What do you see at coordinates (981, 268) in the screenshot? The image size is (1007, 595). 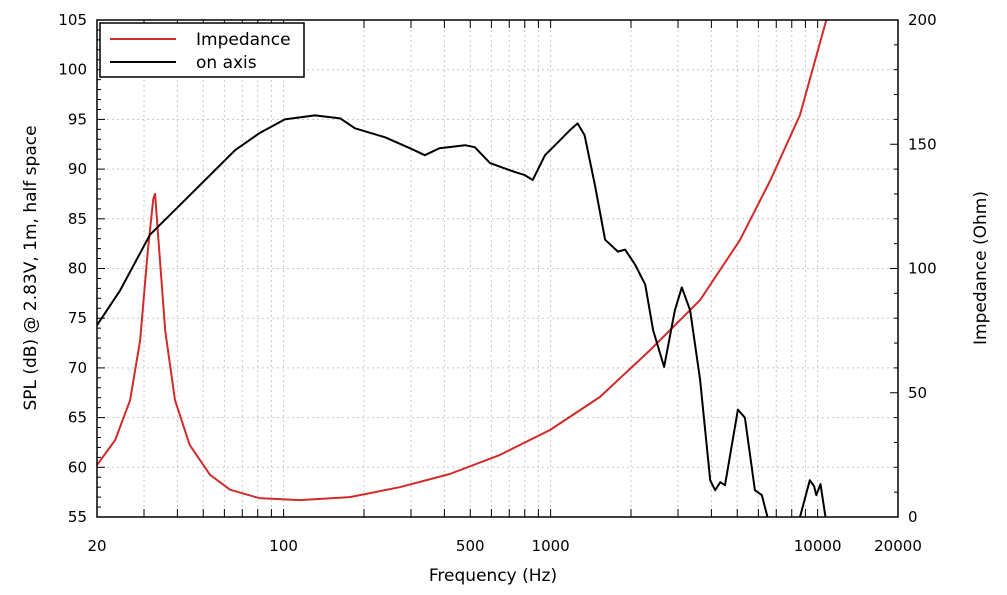 I see `y2-axis-label: Impedance (Ohm)` at bounding box center [981, 268].